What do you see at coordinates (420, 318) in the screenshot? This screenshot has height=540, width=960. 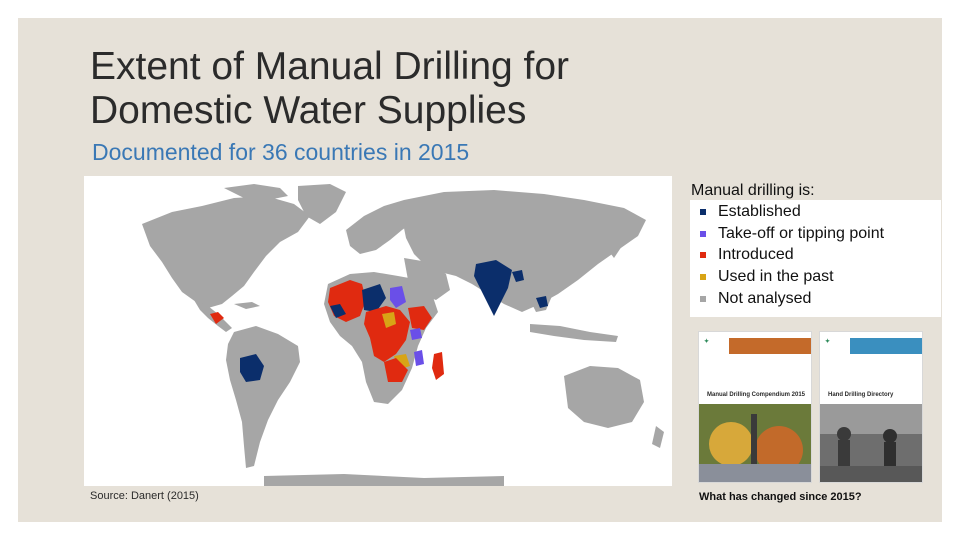 I see `country-ethiopia` at bounding box center [420, 318].